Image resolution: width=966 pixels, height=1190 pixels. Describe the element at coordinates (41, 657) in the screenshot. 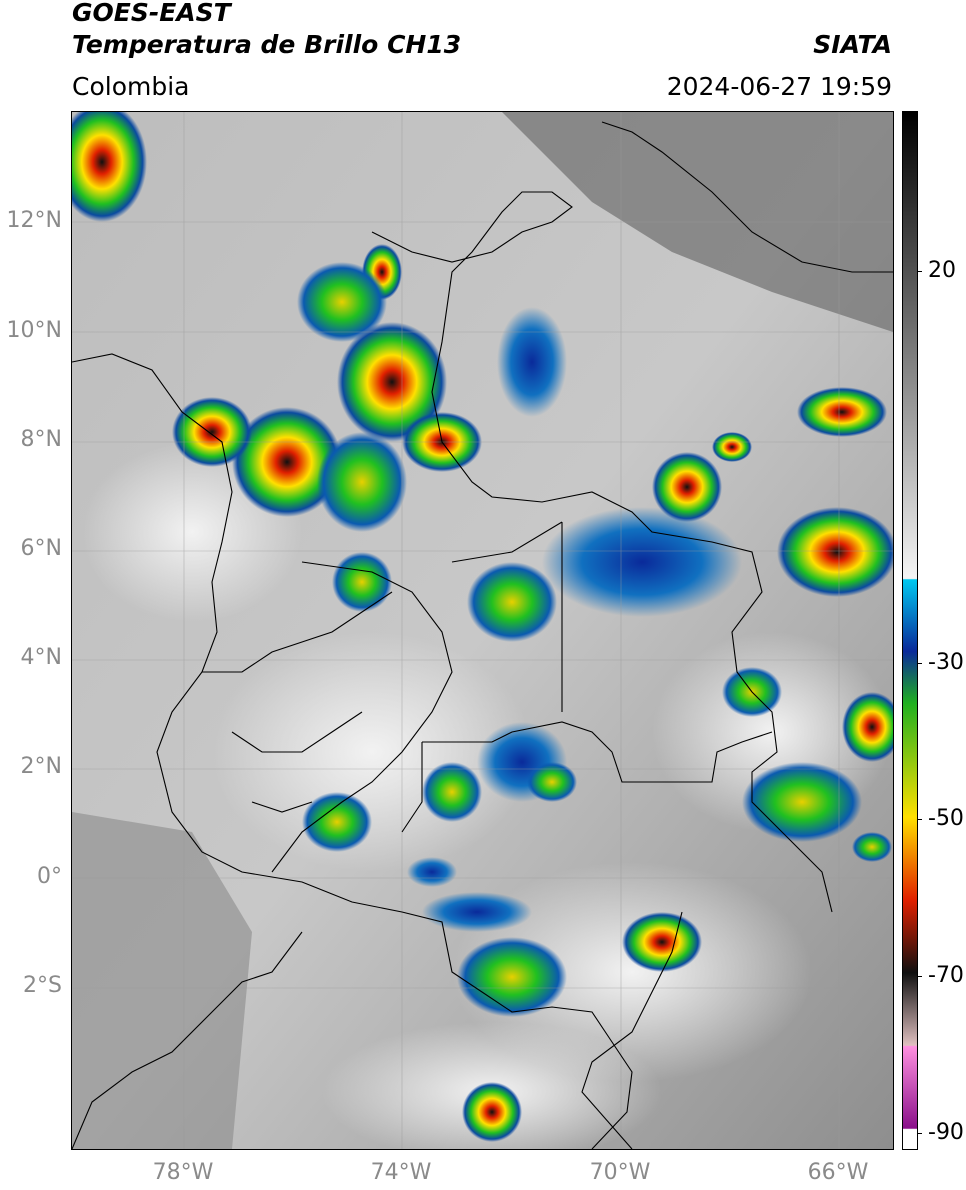

I see `lat-label: 4°N` at that location.